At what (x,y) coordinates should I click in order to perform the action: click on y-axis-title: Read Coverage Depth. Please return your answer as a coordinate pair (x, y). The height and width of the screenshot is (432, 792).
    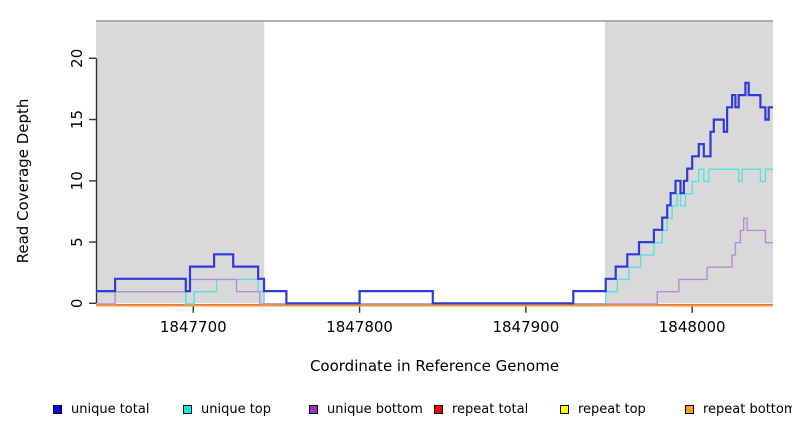
    Looking at the image, I should click on (23, 181).